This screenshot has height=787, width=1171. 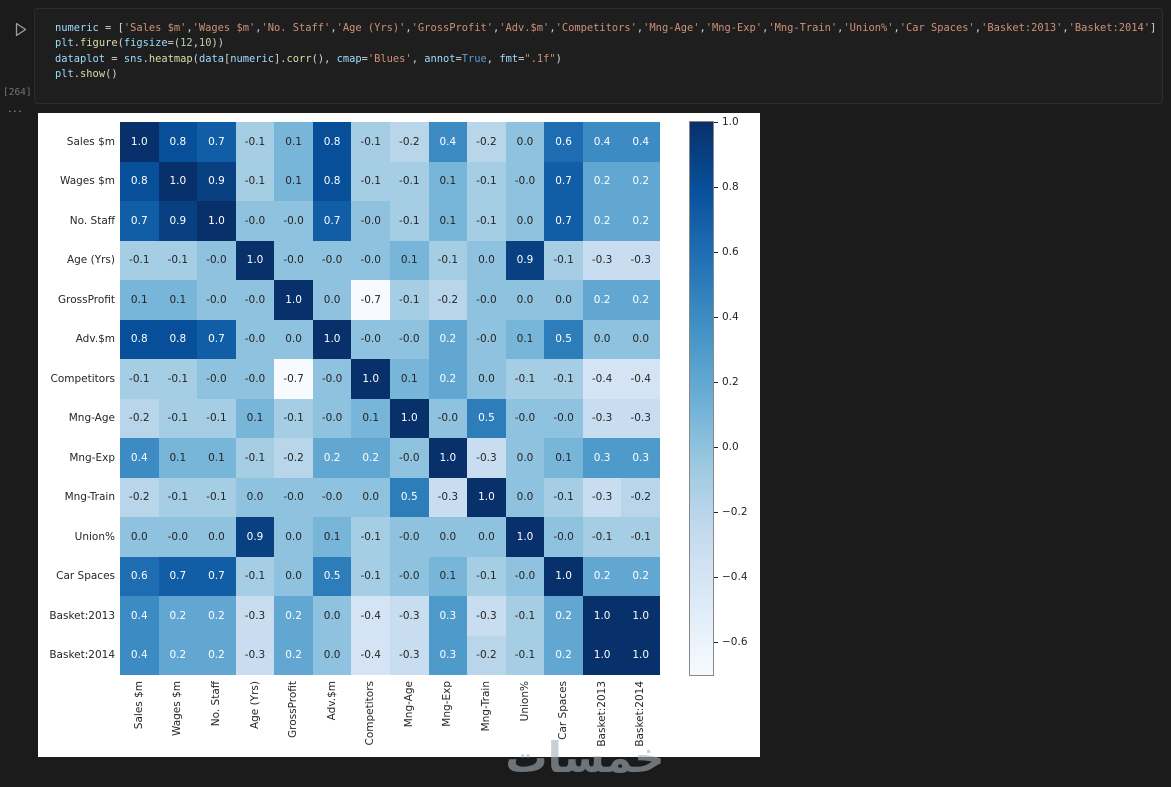 I want to click on y-tick-label: Basket:2013, so click(x=82, y=615).